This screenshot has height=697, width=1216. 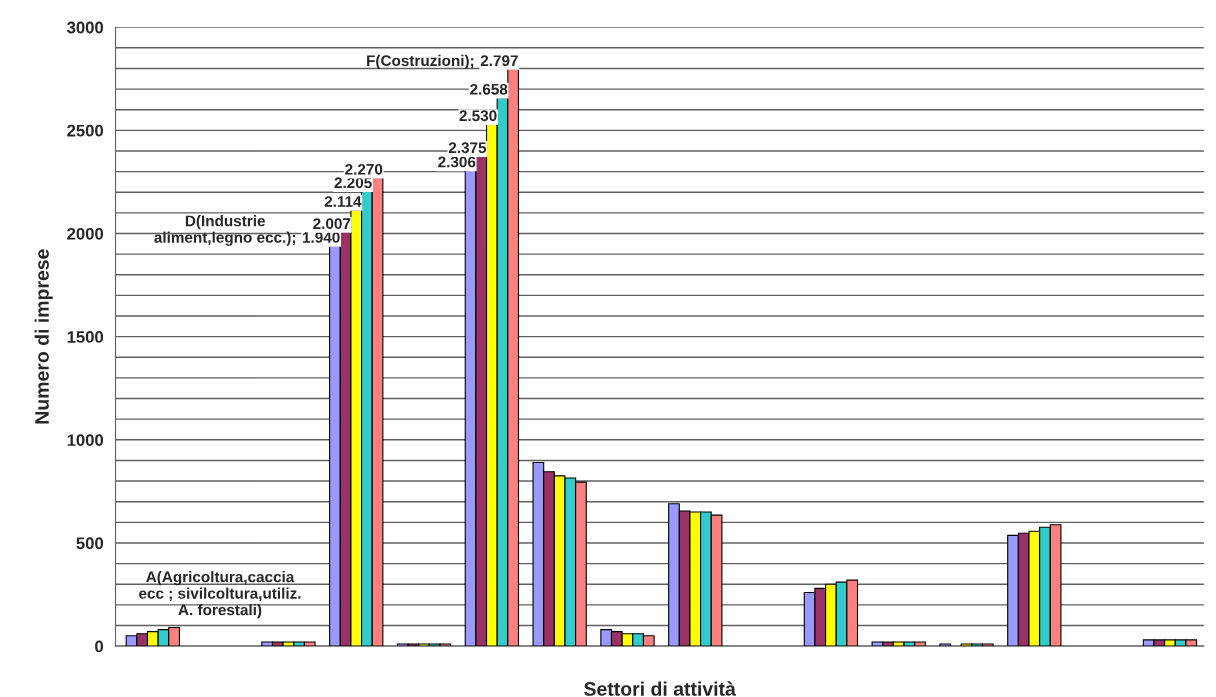 I want to click on annotation: D(Industrie aliment,legno ecc.);, so click(x=225, y=230).